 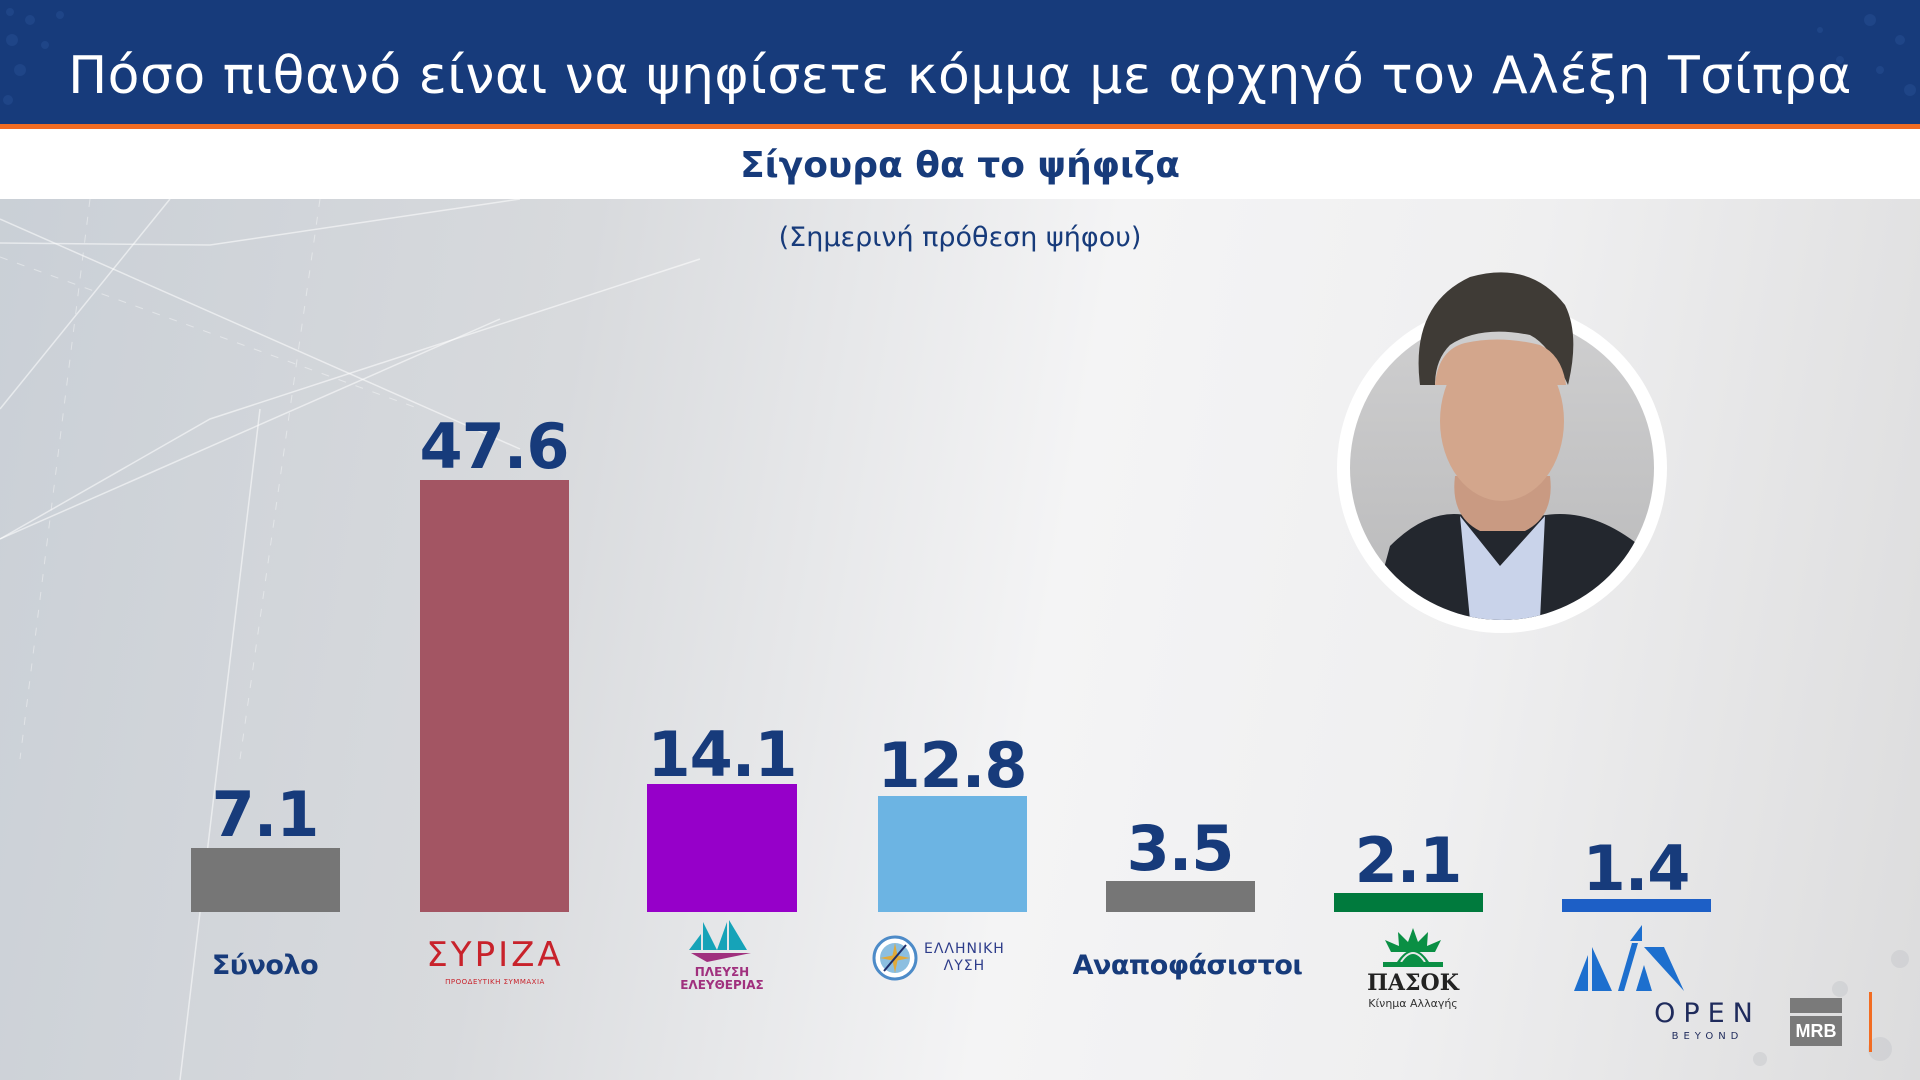 What do you see at coordinates (1413, 1003) in the screenshot?
I see `pasok-tagline: Κίνημα Αλλαγής` at bounding box center [1413, 1003].